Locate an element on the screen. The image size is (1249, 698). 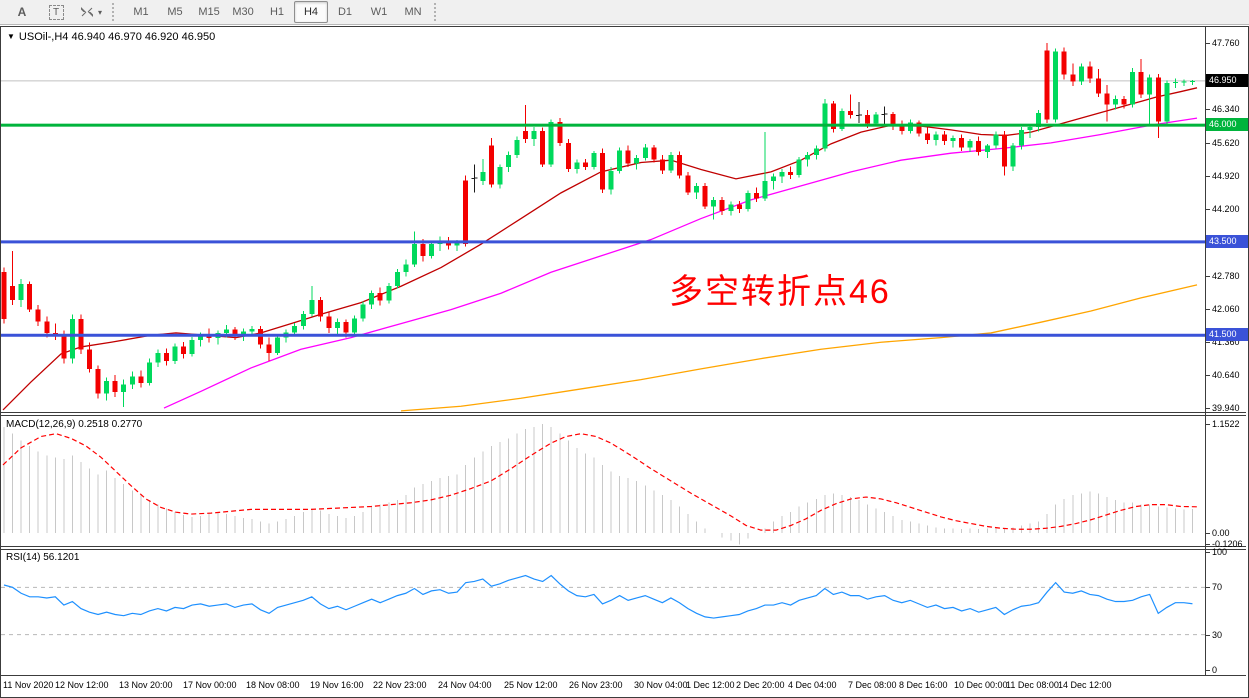
time-axis-label: 25 Nov 12:00 is located at coordinates (531, 685).